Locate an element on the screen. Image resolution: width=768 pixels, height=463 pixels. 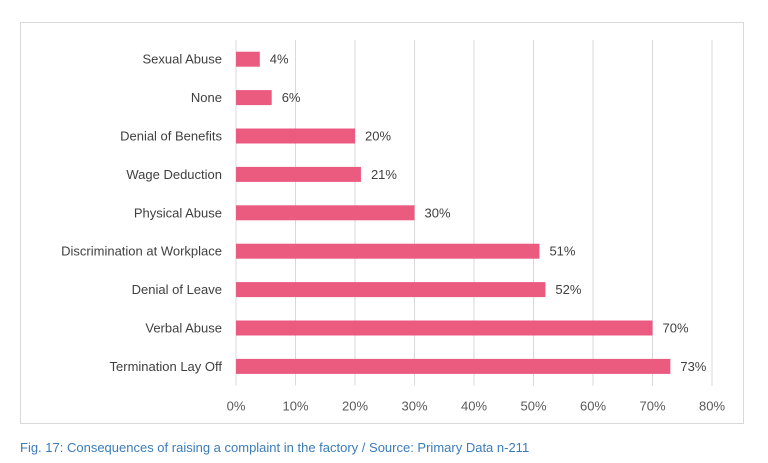
data-label: 4% is located at coordinates (279, 59).